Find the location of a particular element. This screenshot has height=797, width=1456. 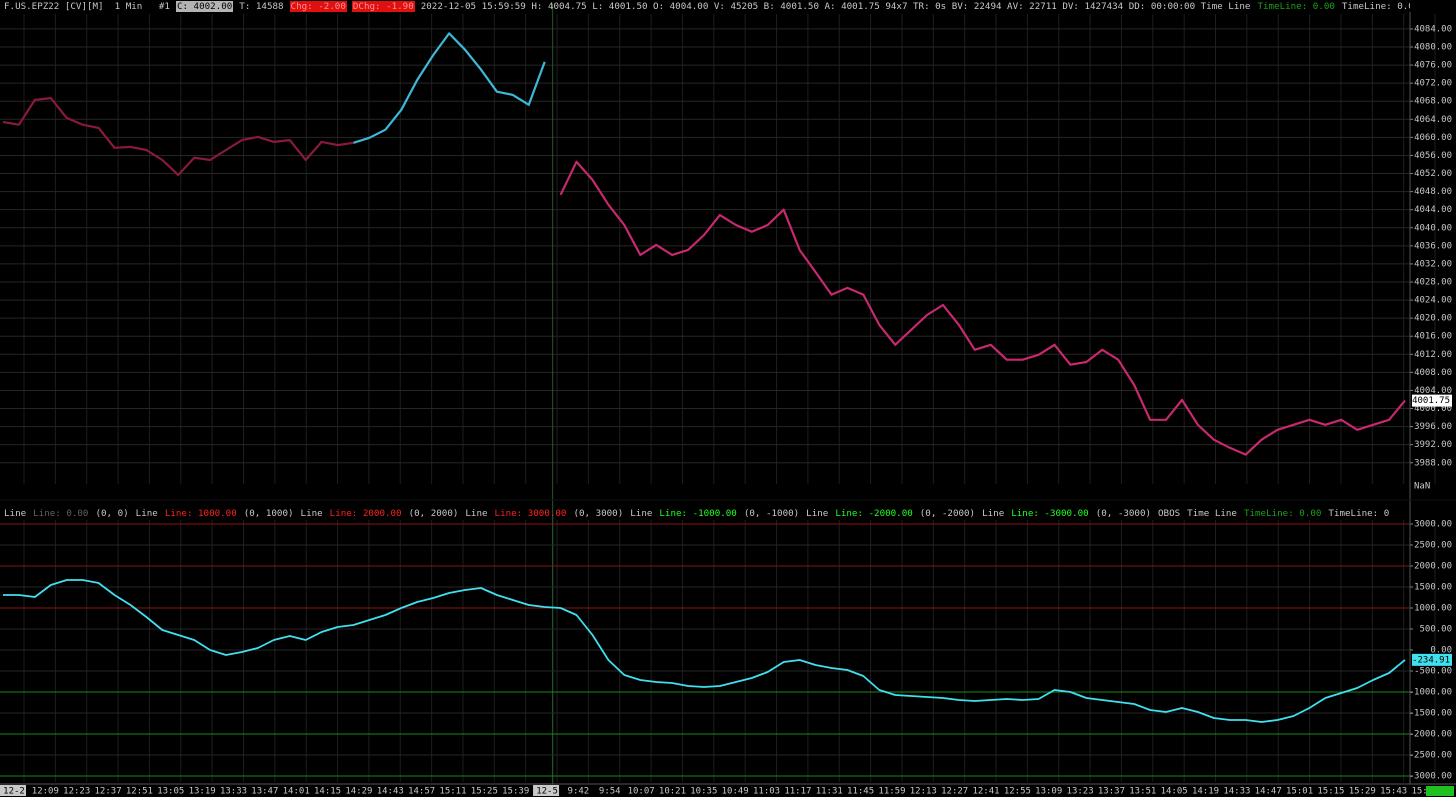

y-tick-label: 4060.00 is located at coordinates (1433, 138).